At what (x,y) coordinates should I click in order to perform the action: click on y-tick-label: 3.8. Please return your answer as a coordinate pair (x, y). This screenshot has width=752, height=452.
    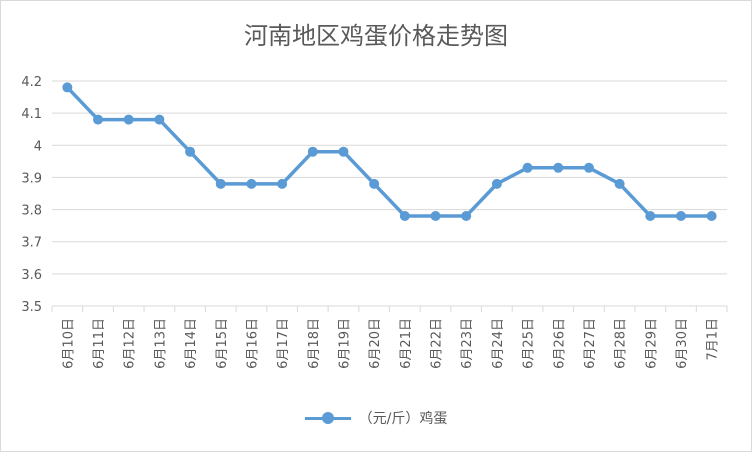
    Looking at the image, I should click on (31, 211).